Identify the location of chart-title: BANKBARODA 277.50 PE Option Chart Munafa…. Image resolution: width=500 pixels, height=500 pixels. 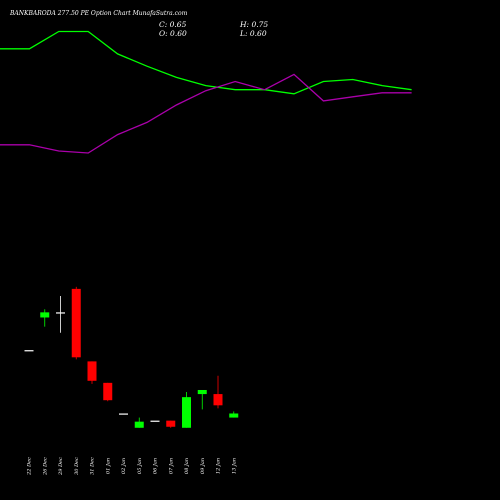
(99, 13).